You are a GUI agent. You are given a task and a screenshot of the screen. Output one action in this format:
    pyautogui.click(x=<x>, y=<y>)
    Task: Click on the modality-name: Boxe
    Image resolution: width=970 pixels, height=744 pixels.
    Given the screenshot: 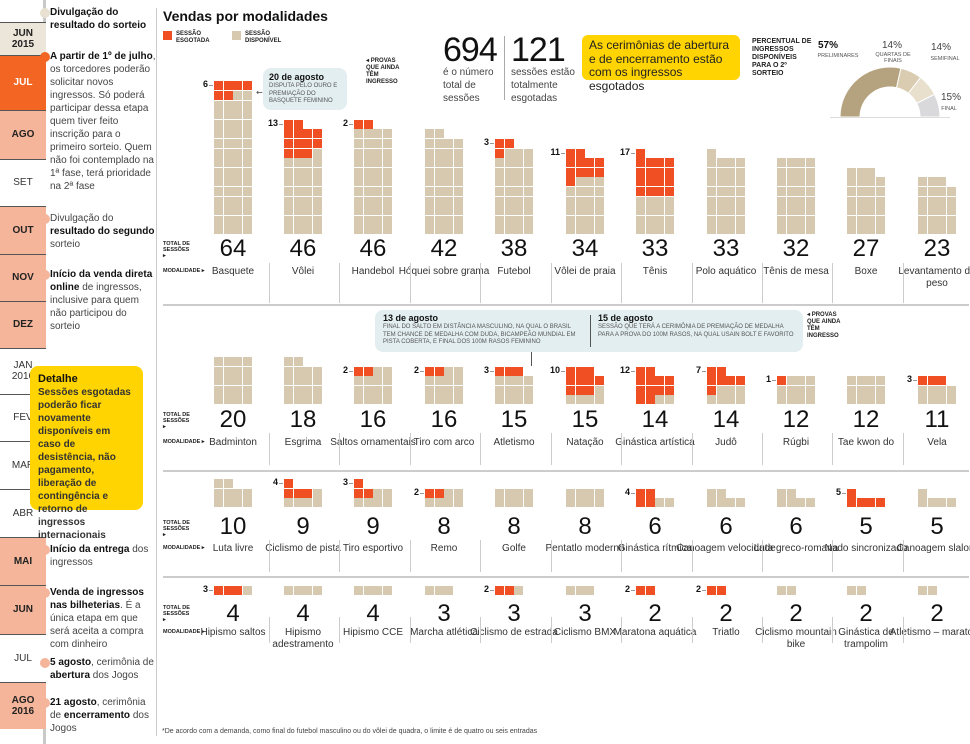 What is the action you would take?
    pyautogui.click(x=866, y=271)
    